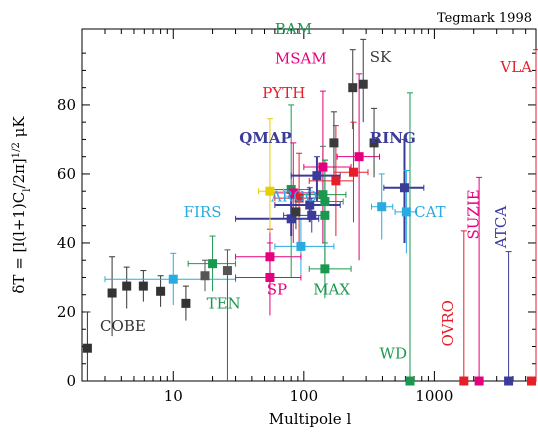 The width and height of the screenshot is (538, 433). Describe the element at coordinates (71, 381) in the screenshot. I see `y-tick-label: 0` at that location.